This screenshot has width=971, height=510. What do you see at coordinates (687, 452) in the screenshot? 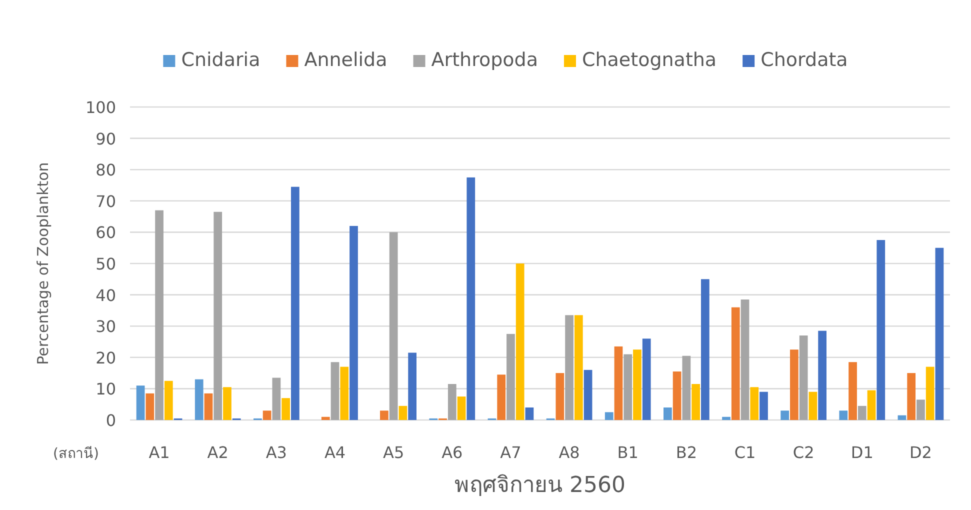
I see `x-tick-label: B2` at bounding box center [687, 452].